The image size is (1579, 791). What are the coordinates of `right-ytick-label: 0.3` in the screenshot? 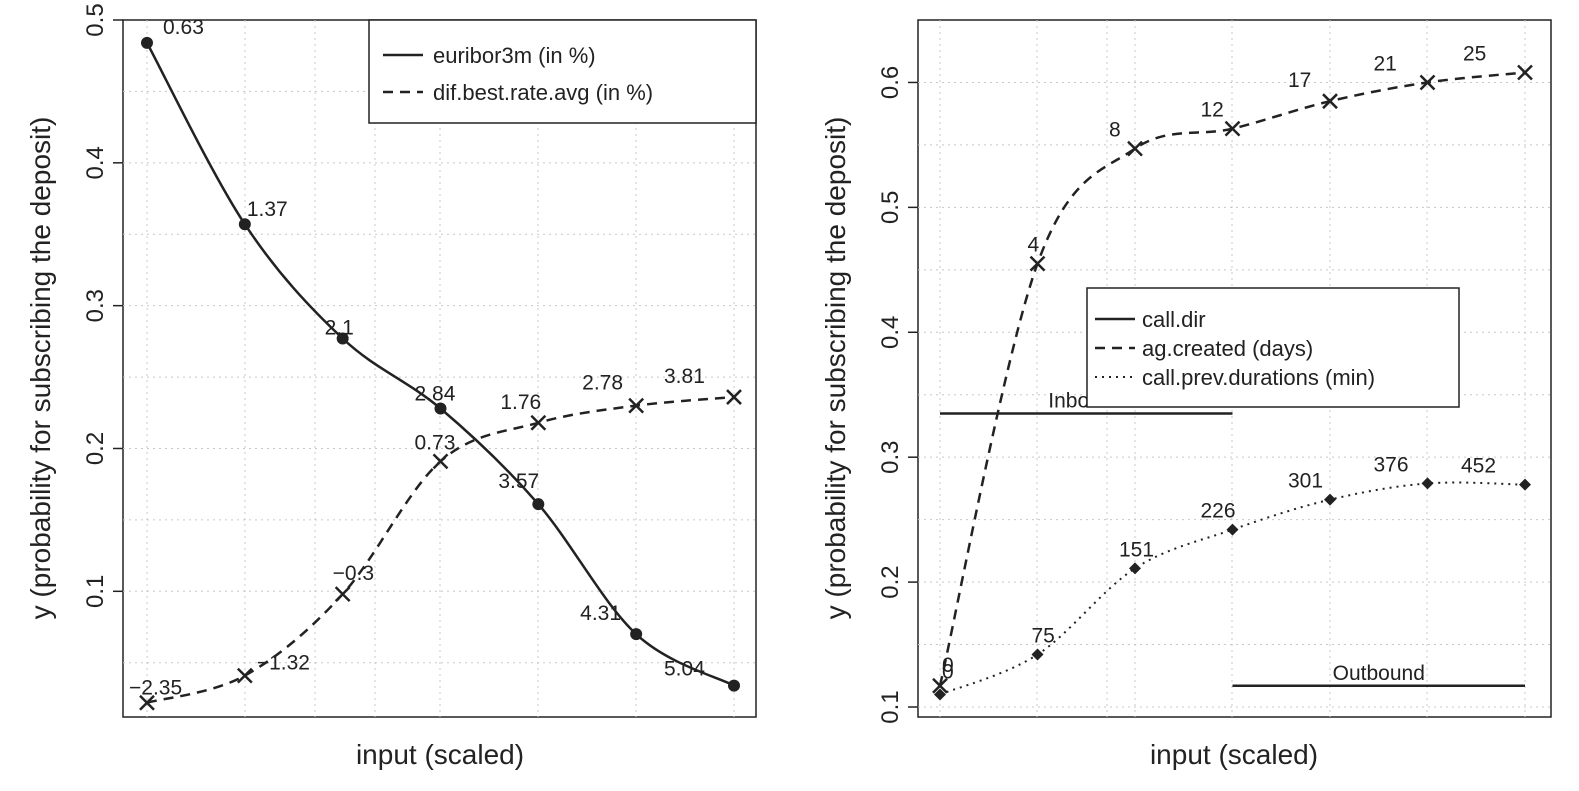 It's located at (890, 456).